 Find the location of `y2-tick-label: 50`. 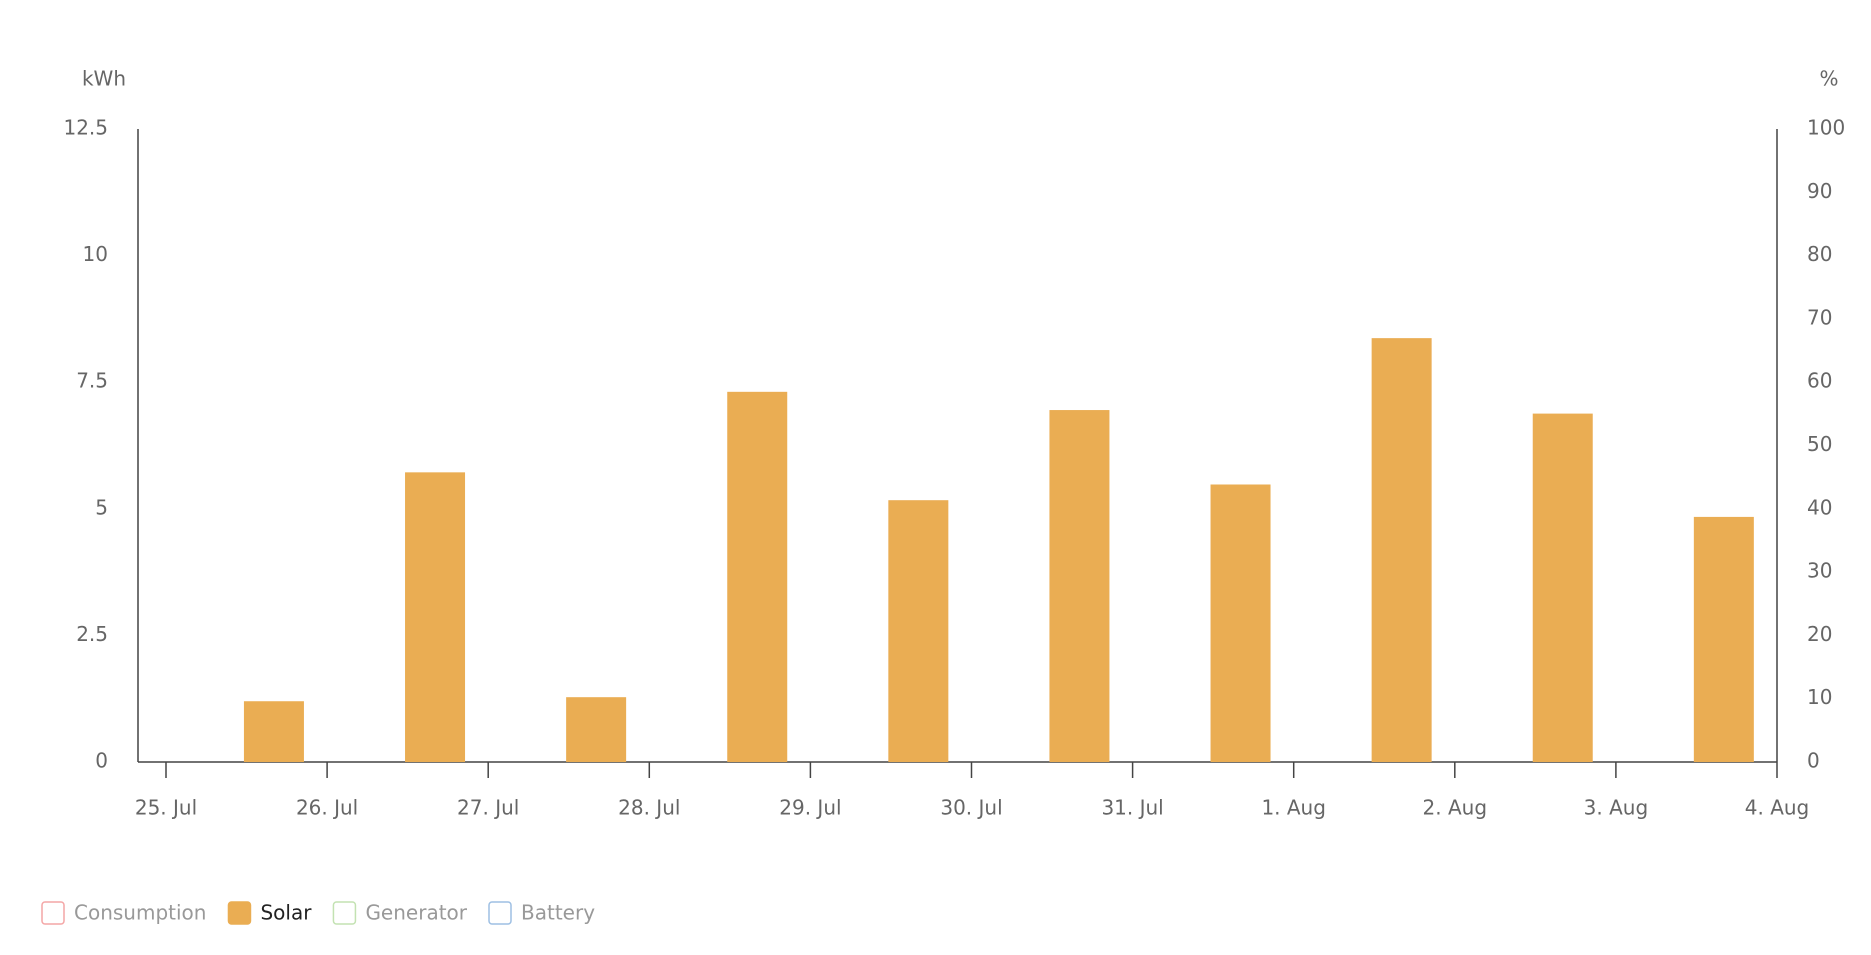

y2-tick-label: 50 is located at coordinates (1819, 444).